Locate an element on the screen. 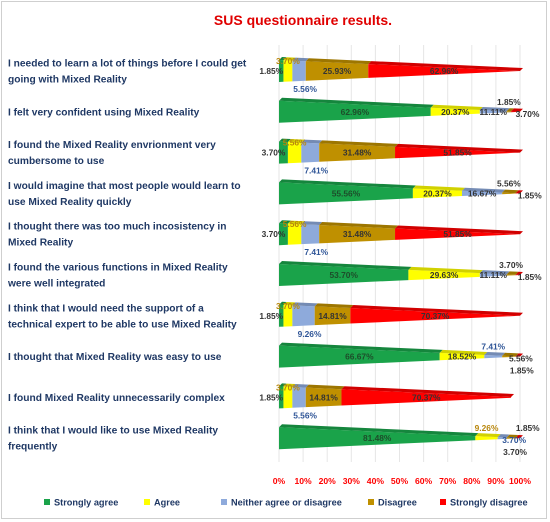  legend-label: Neither agree or disagree is located at coordinates (286, 503).